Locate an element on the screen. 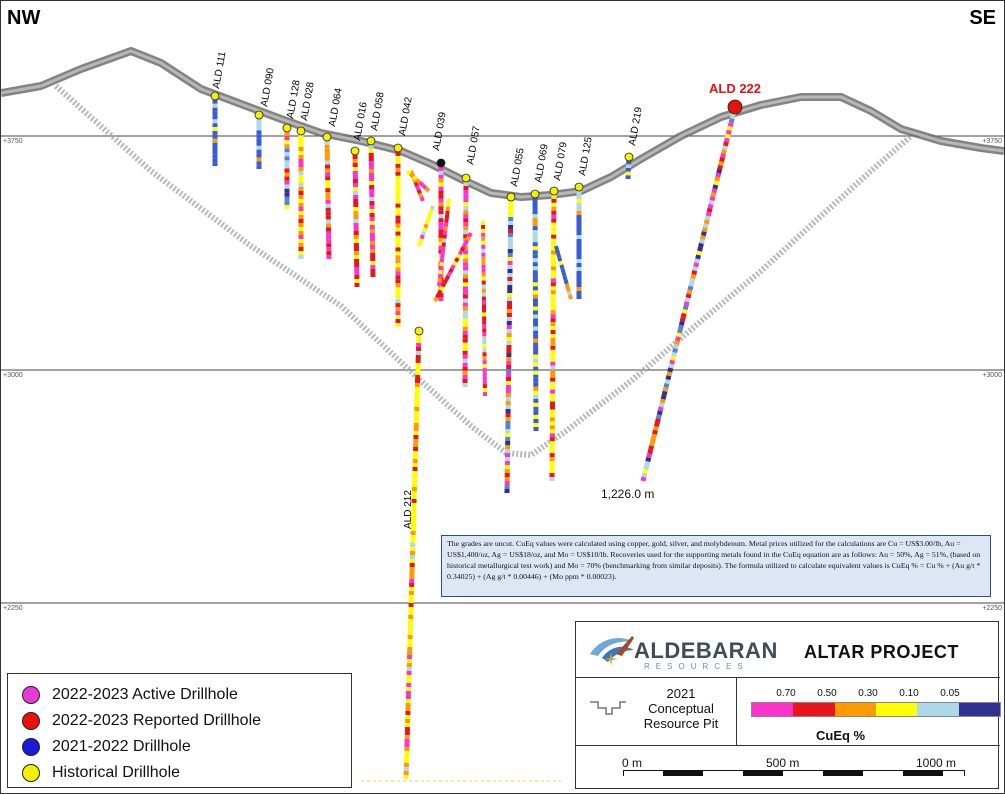  cueq-swatch-yellow is located at coordinates (896, 709).